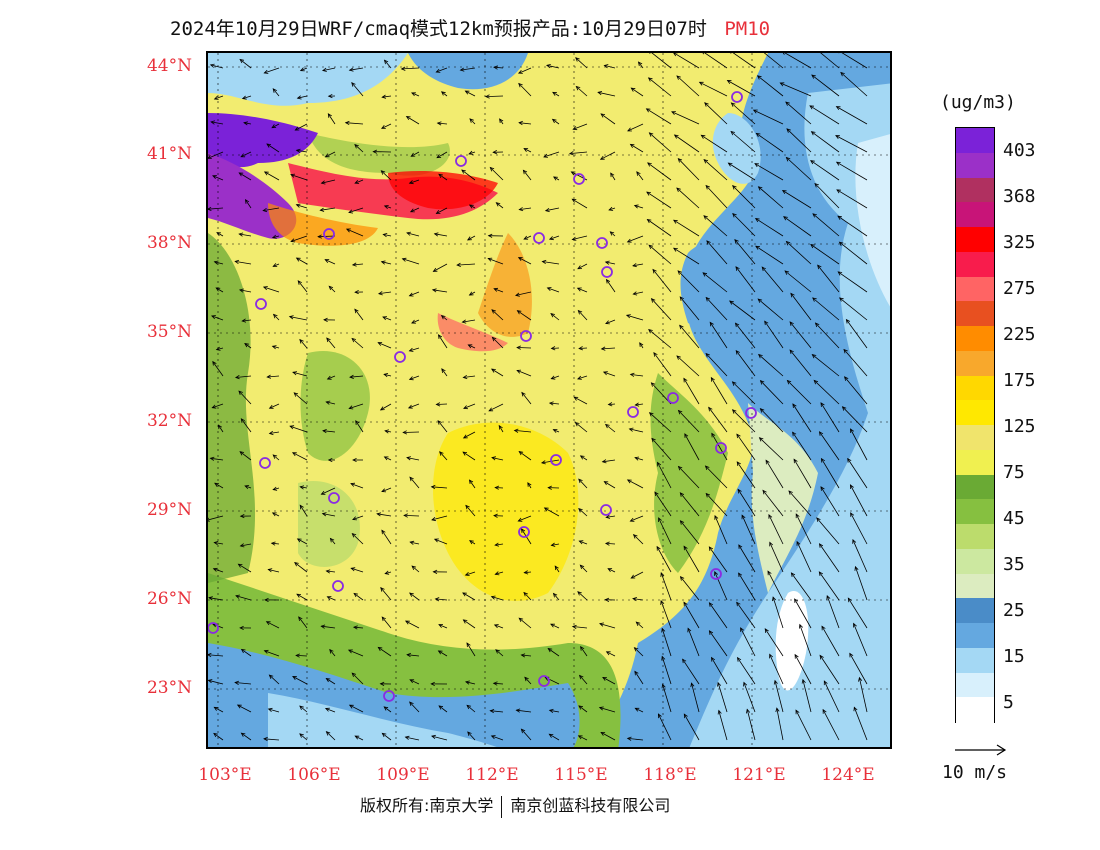  I want to click on legend-label: 5, so click(1008, 702).